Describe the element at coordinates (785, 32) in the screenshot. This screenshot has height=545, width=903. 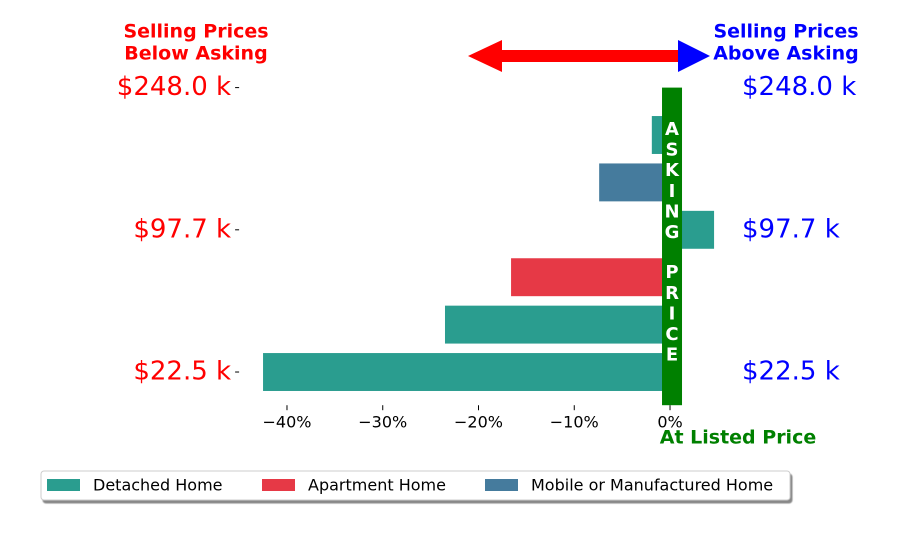
I see `right-title: Selling Prices` at that location.